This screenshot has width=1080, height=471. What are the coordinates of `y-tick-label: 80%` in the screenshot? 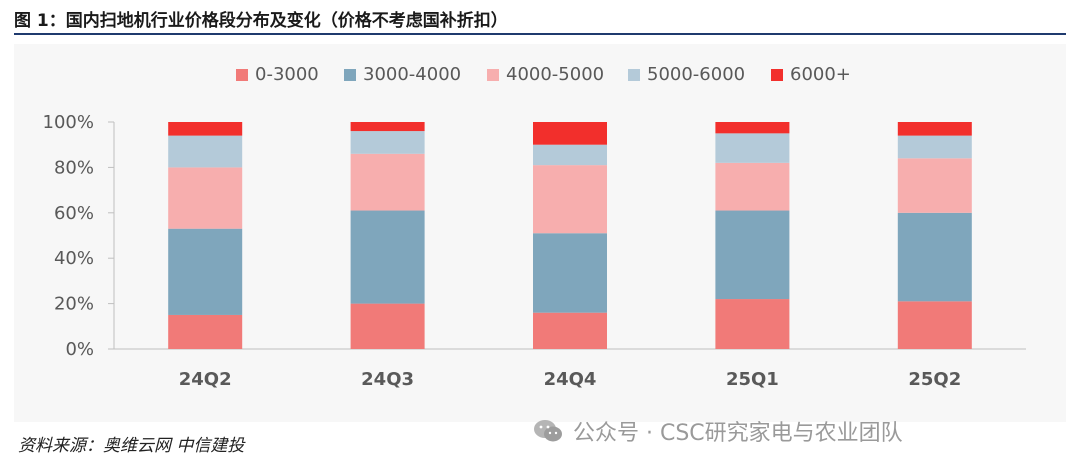 It's located at (74, 167).